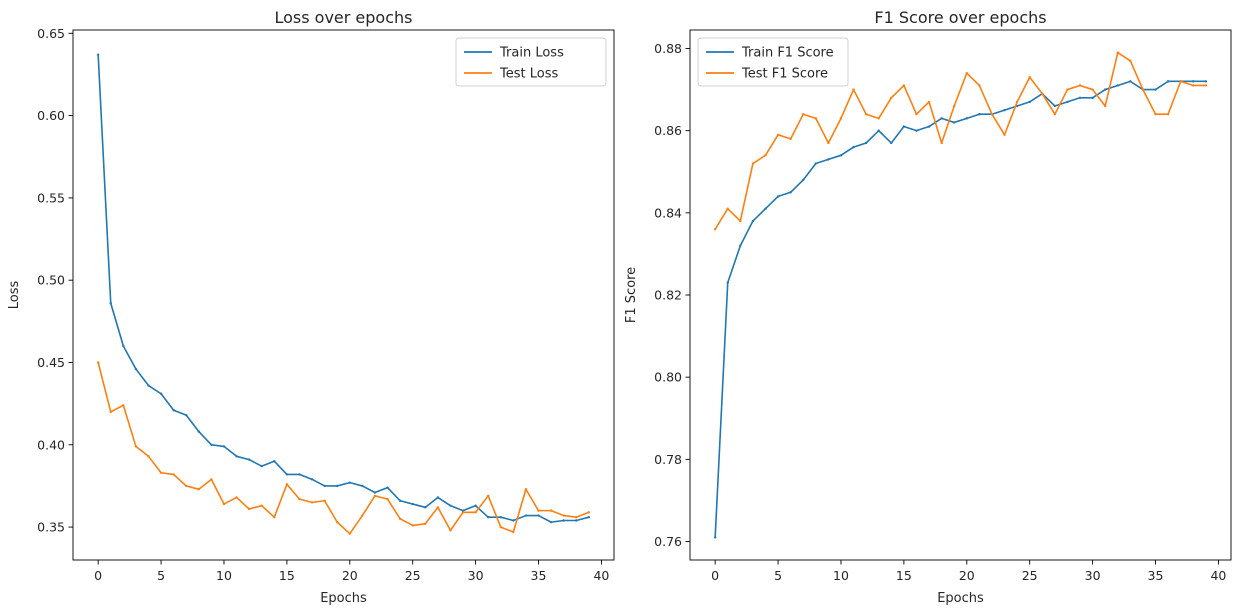 Image resolution: width=1238 pixels, height=612 pixels. What do you see at coordinates (668, 541) in the screenshot?
I see `y-tick-label: 0.76` at bounding box center [668, 541].